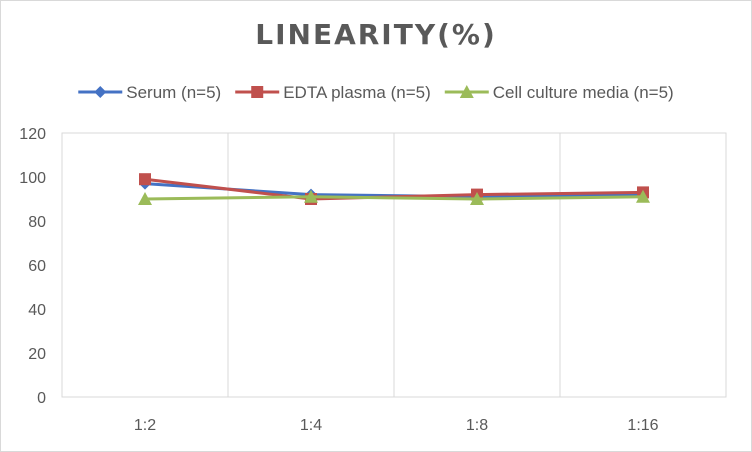 The width and height of the screenshot is (752, 452). Describe the element at coordinates (357, 92) in the screenshot. I see `legend-label: EDTA plasma (n=5)` at that location.